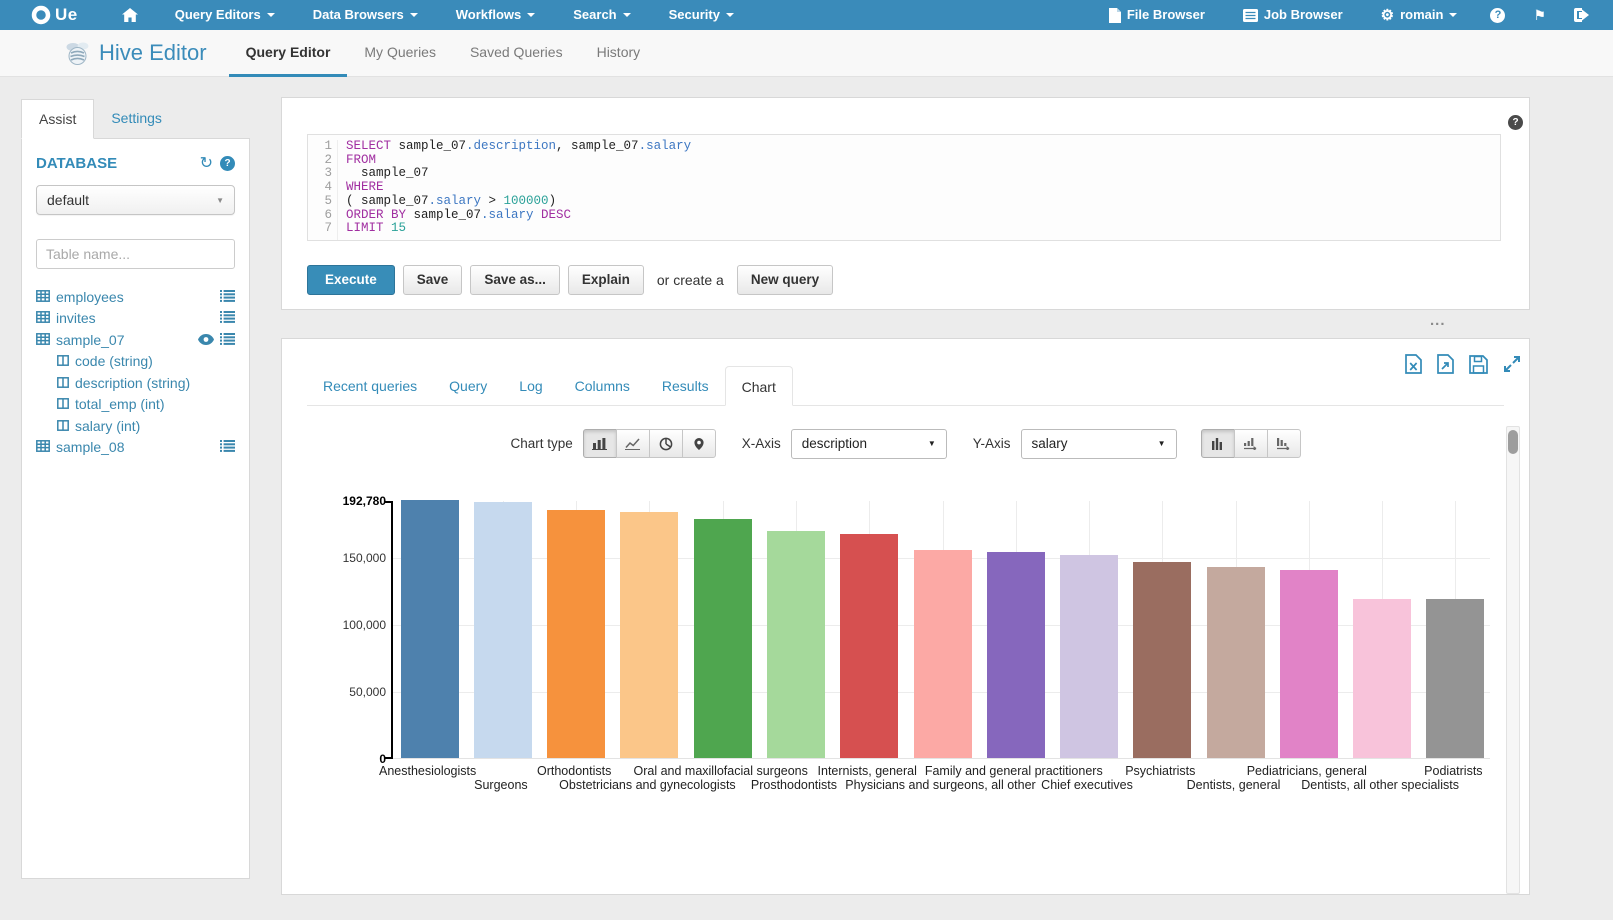  What do you see at coordinates (227, 163) in the screenshot?
I see `assist-help-icon: ?` at bounding box center [227, 163].